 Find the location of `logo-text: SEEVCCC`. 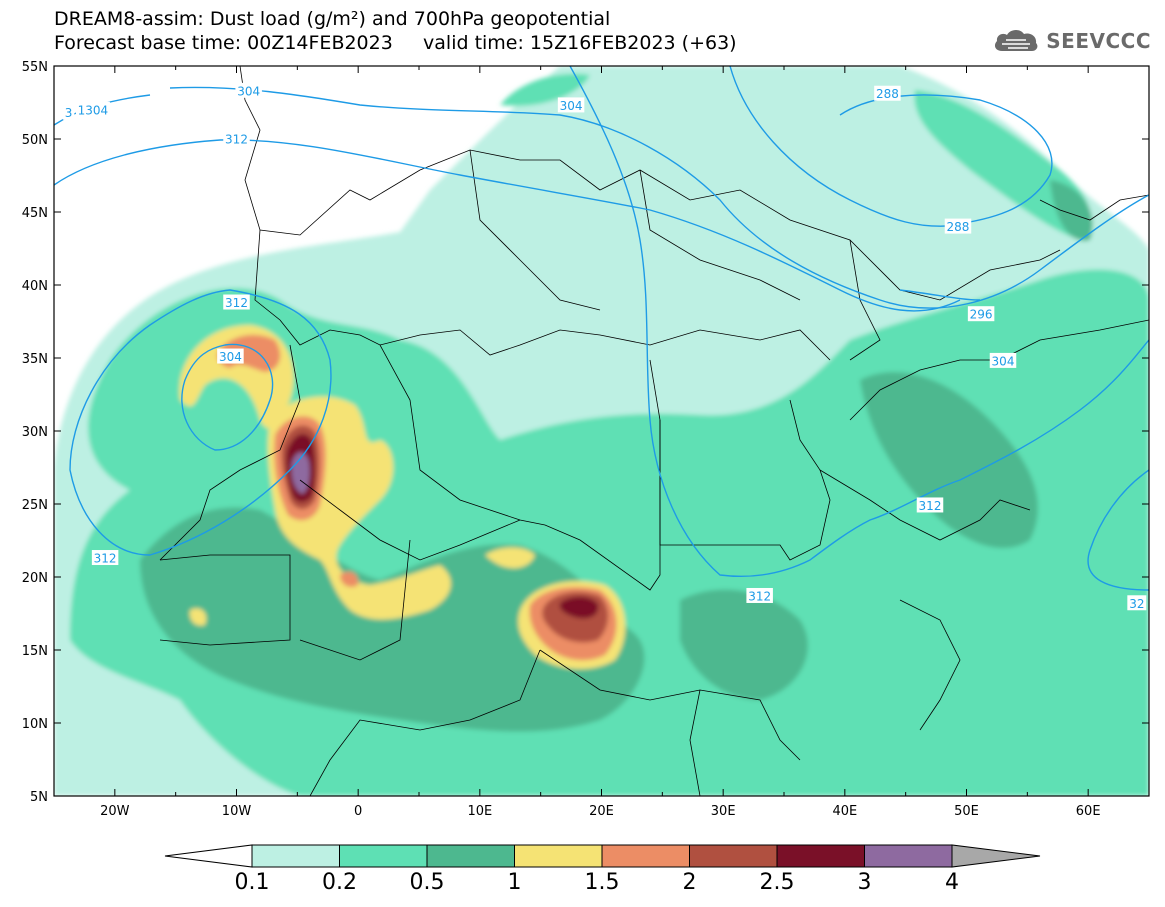

logo-text: SEEVCCC is located at coordinates (1098, 41).